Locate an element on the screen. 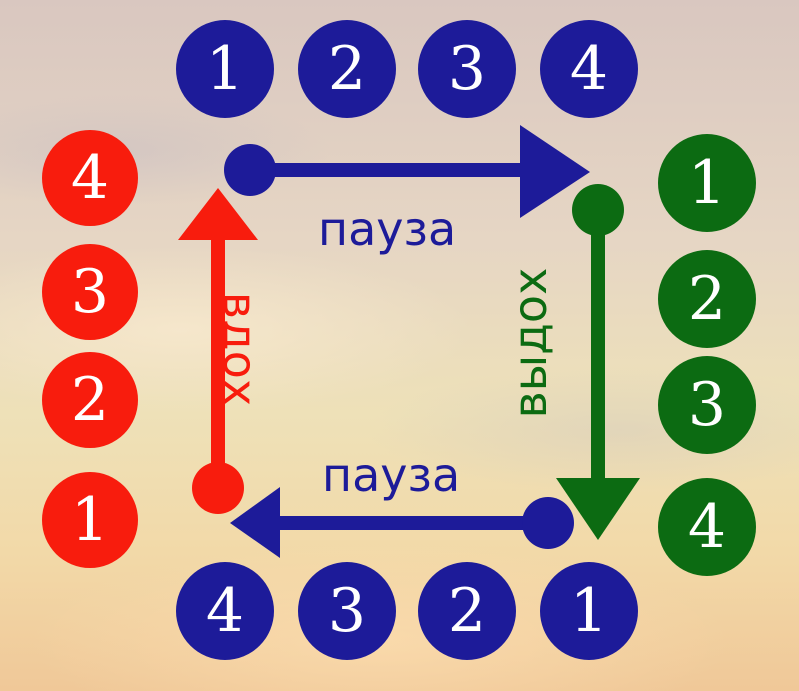 This screenshot has width=799, height=691. bottom-arrow is located at coordinates (402, 522).